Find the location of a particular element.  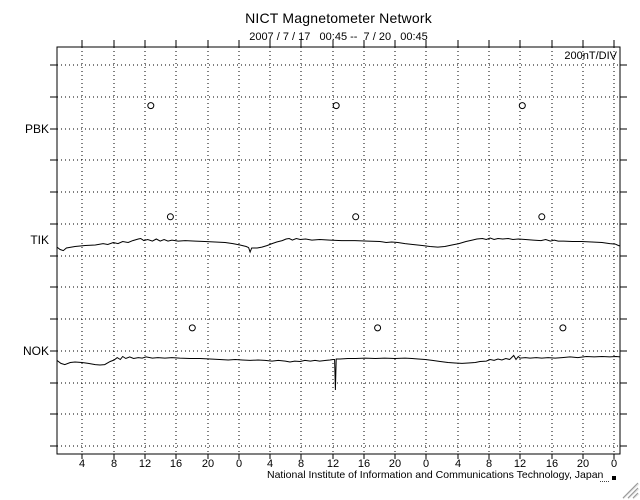

trace-NOK is located at coordinates (338, 372).